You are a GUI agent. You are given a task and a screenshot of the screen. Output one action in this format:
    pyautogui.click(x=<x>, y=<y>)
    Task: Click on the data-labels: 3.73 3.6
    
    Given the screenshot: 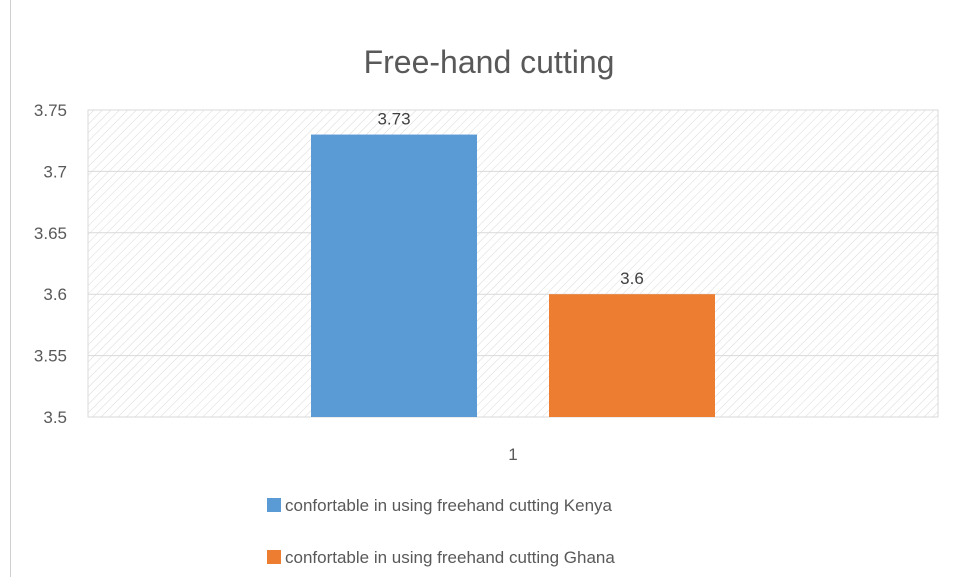 What is the action you would take?
    pyautogui.click(x=510, y=199)
    